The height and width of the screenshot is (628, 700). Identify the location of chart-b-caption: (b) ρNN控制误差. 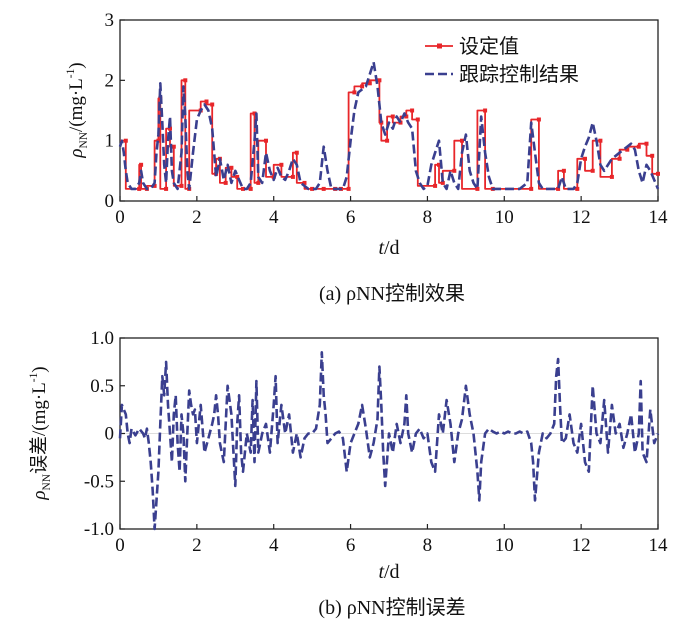
(391, 607).